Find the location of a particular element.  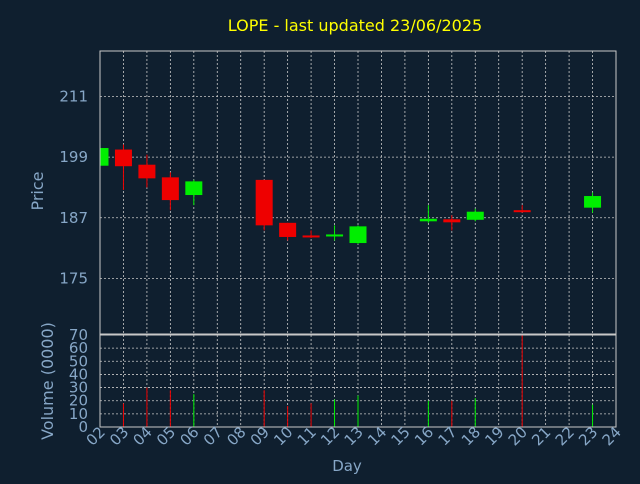

volume-tick-label: 60 is located at coordinates (78, 348).